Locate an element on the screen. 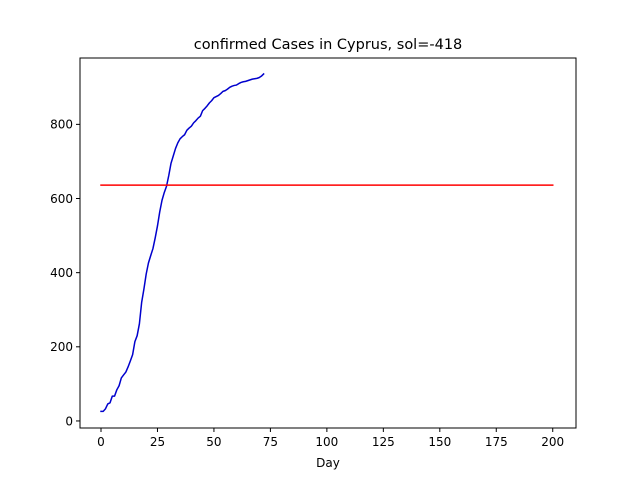 The image size is (640, 480). x-tick-label: 75 is located at coordinates (270, 442).